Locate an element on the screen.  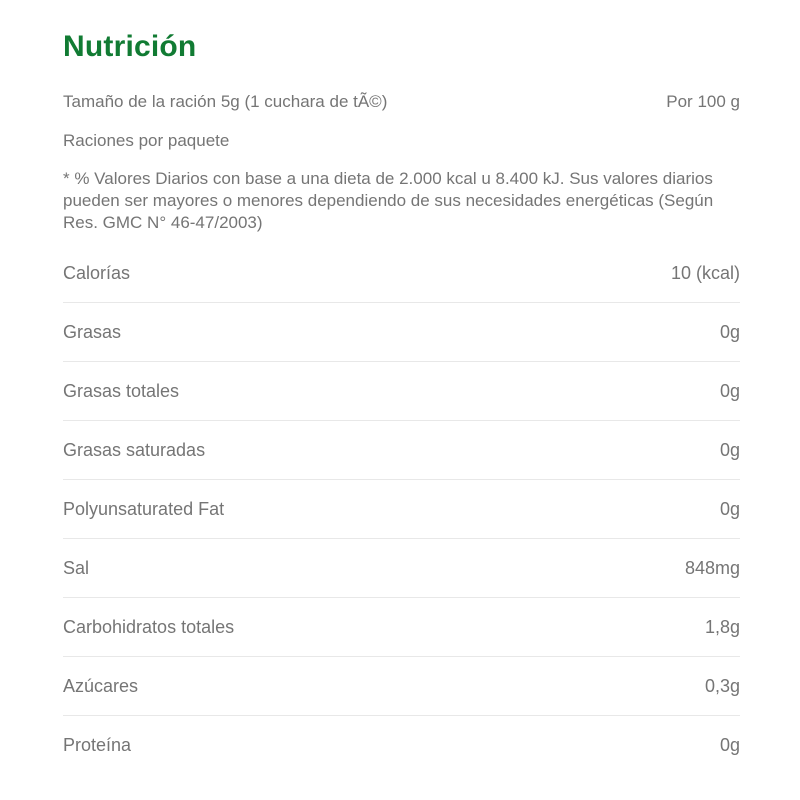
nutrient-row-calories: Calorías 10 (kcal) is located at coordinates (401, 273).